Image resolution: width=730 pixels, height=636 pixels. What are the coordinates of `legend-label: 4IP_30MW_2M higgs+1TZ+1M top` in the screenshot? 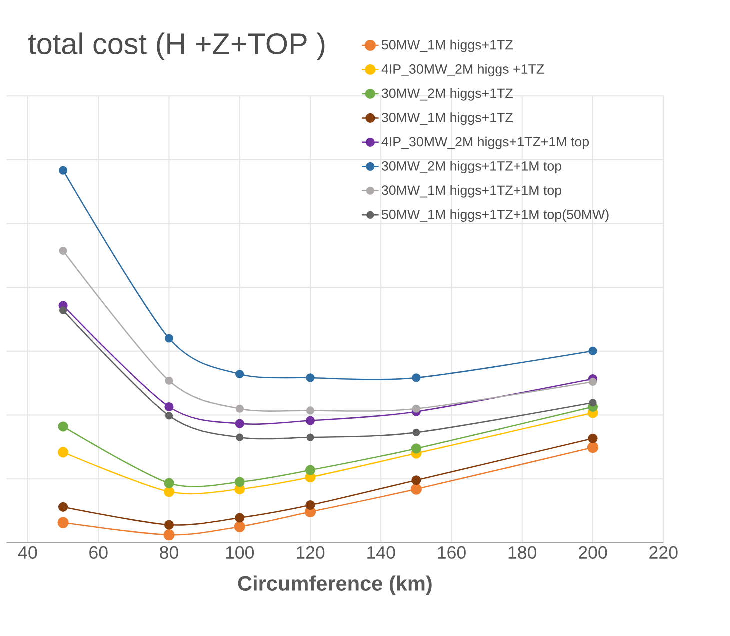 It's located at (486, 143).